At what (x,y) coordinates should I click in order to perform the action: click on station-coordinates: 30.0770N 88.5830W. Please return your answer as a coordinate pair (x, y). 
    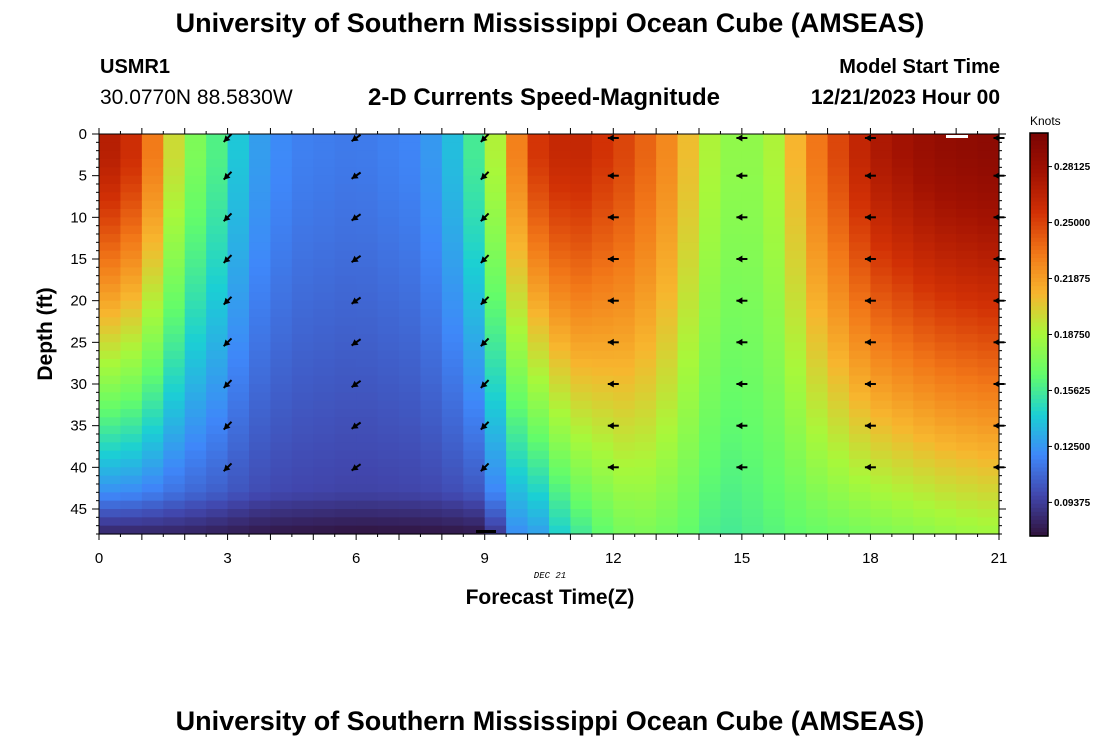
    Looking at the image, I should click on (196, 97).